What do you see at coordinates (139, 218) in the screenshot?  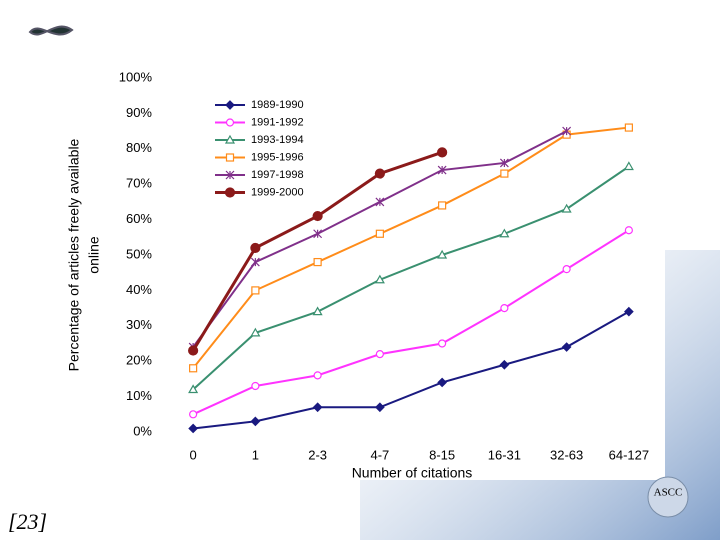 I see `y-tick-label: 60%` at bounding box center [139, 218].